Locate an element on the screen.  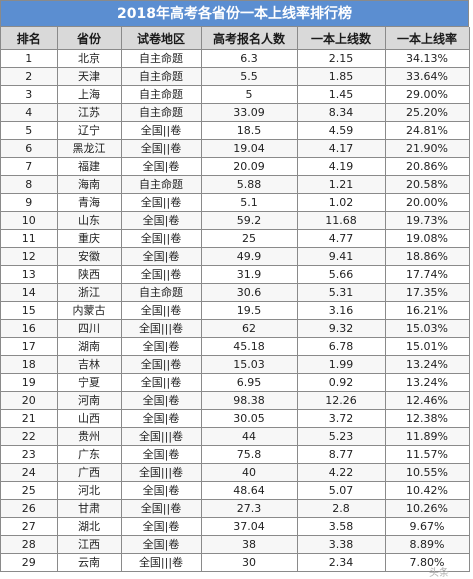
cell-tier1-count: 4.59 is located at coordinates (341, 130).